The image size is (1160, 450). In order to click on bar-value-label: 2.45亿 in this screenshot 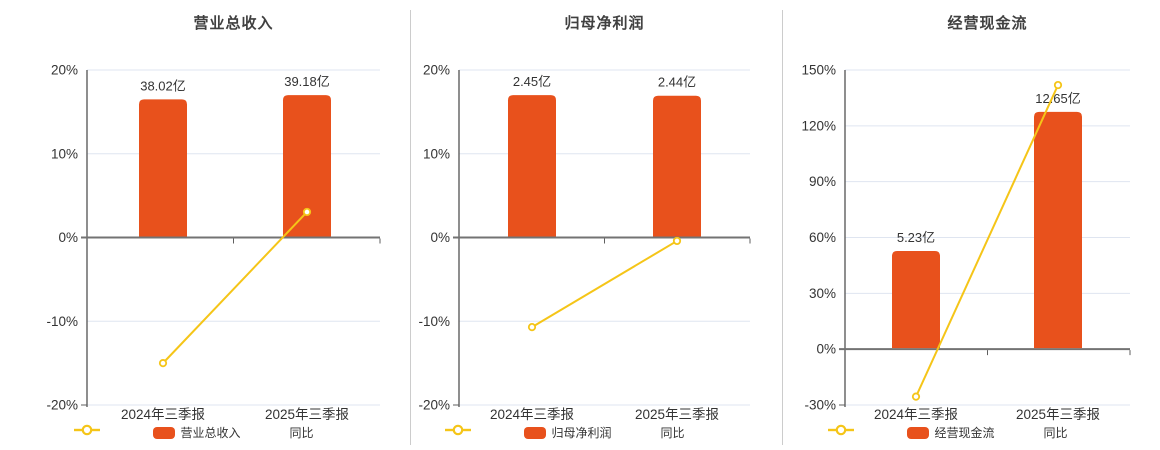, I will do `click(532, 81)`.